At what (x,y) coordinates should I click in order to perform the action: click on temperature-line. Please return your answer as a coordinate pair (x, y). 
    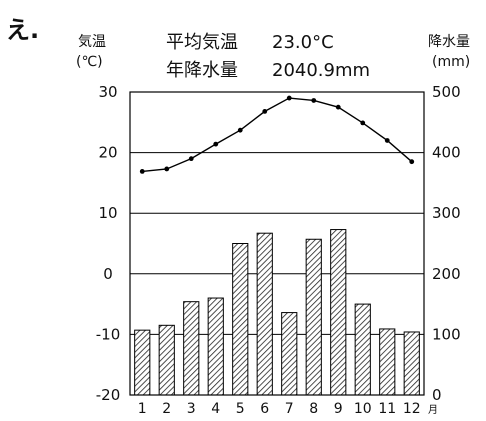
    Looking at the image, I should click on (277, 134).